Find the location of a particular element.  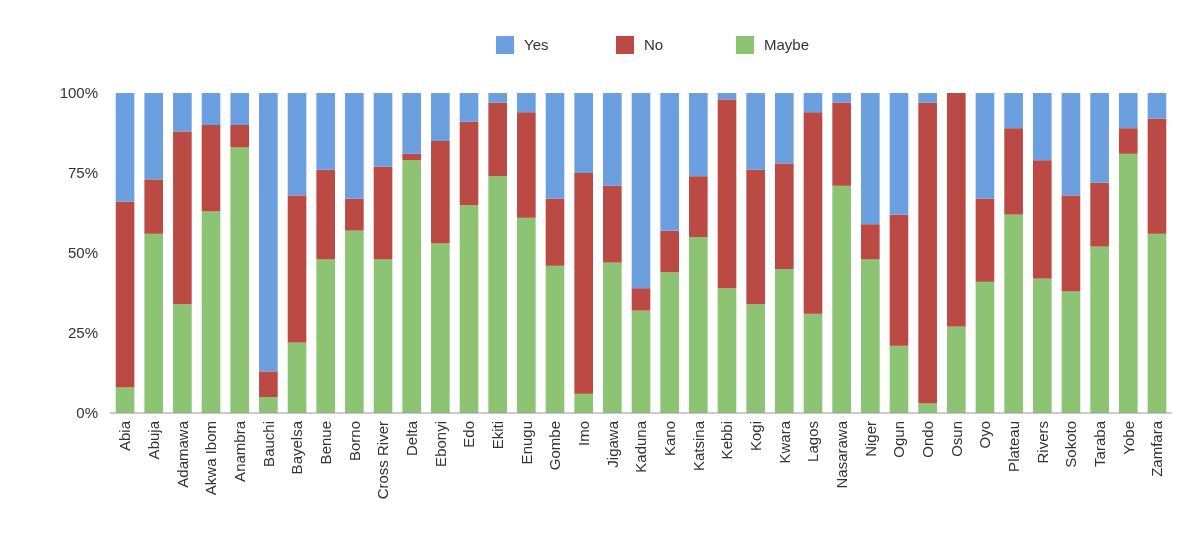

x-tick-label: Benue is located at coordinates (325, 443).